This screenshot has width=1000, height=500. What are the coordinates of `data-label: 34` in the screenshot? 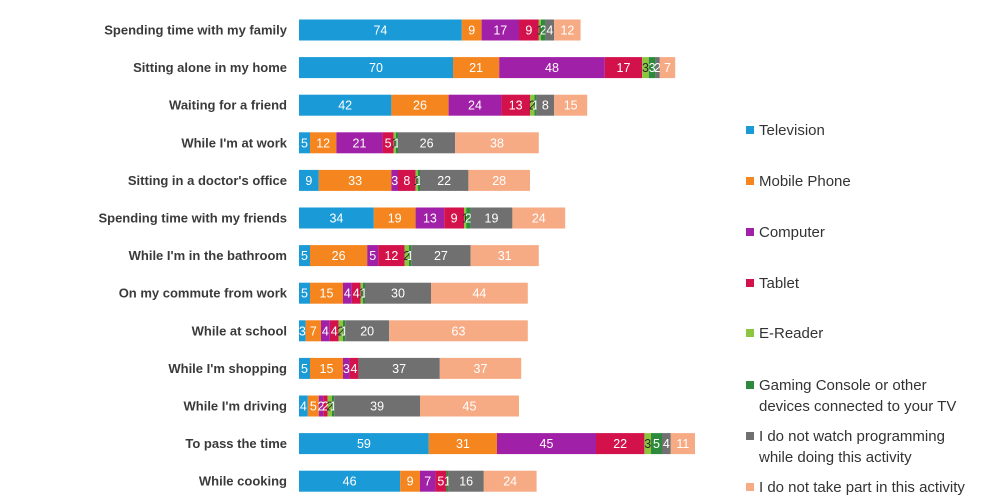 It's located at (336, 219).